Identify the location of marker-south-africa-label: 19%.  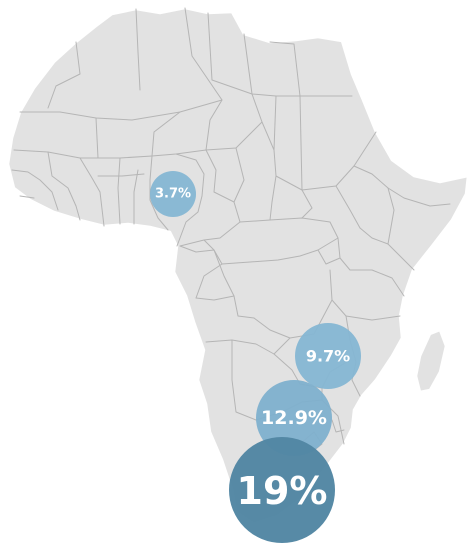
(282, 491).